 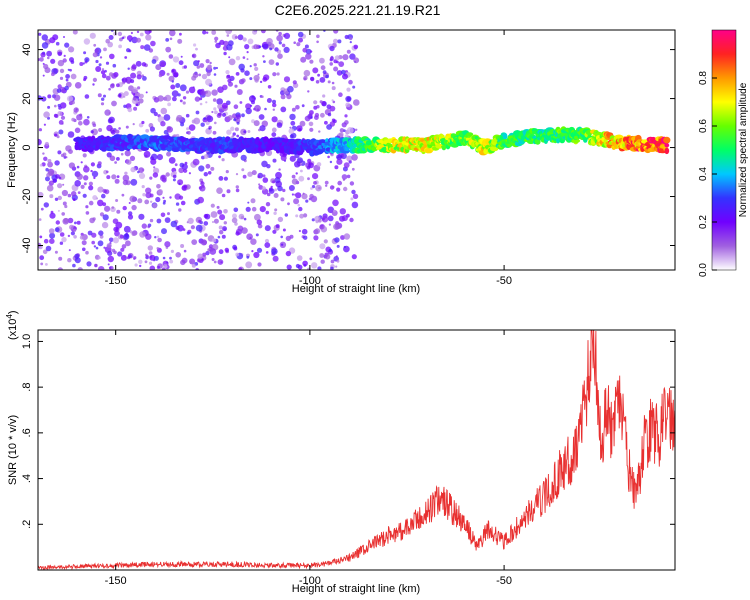 I want to click on ridge-blob, so click(x=302, y=150).